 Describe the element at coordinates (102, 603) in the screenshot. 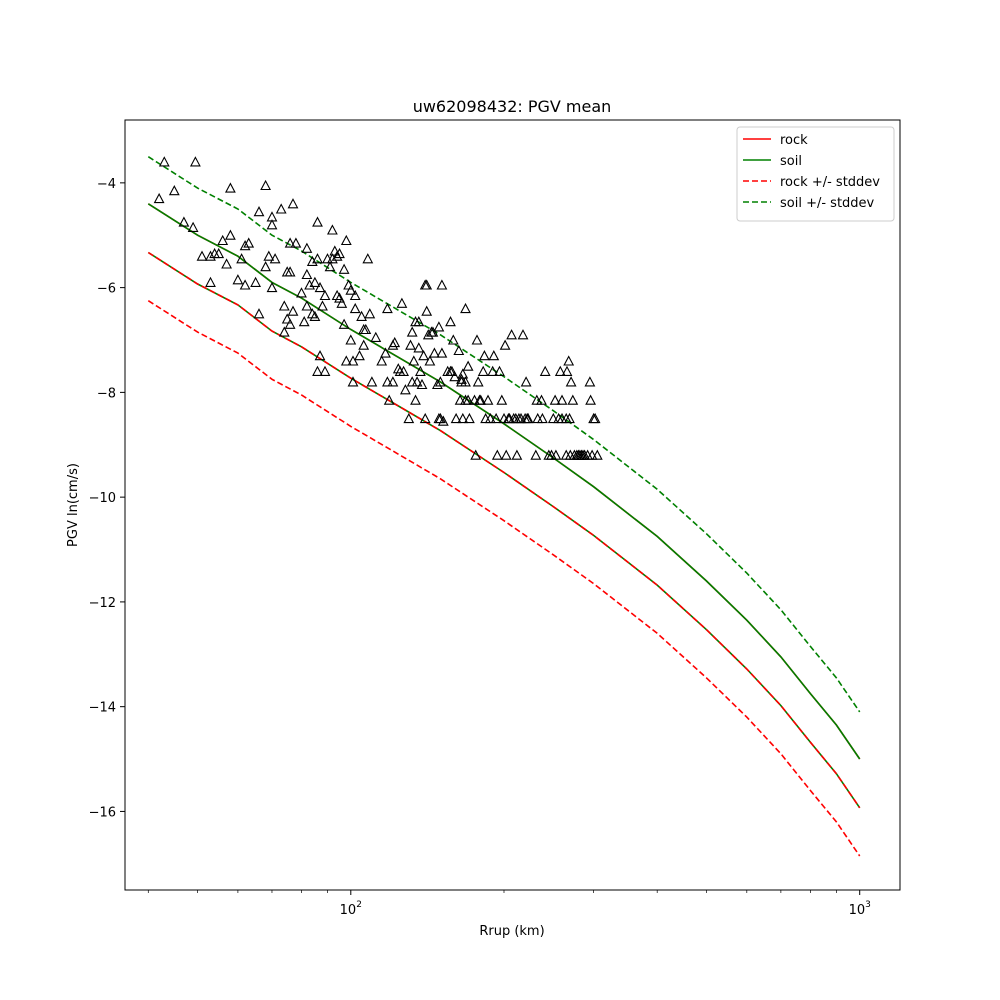

I see `y-tick-label: −12` at that location.